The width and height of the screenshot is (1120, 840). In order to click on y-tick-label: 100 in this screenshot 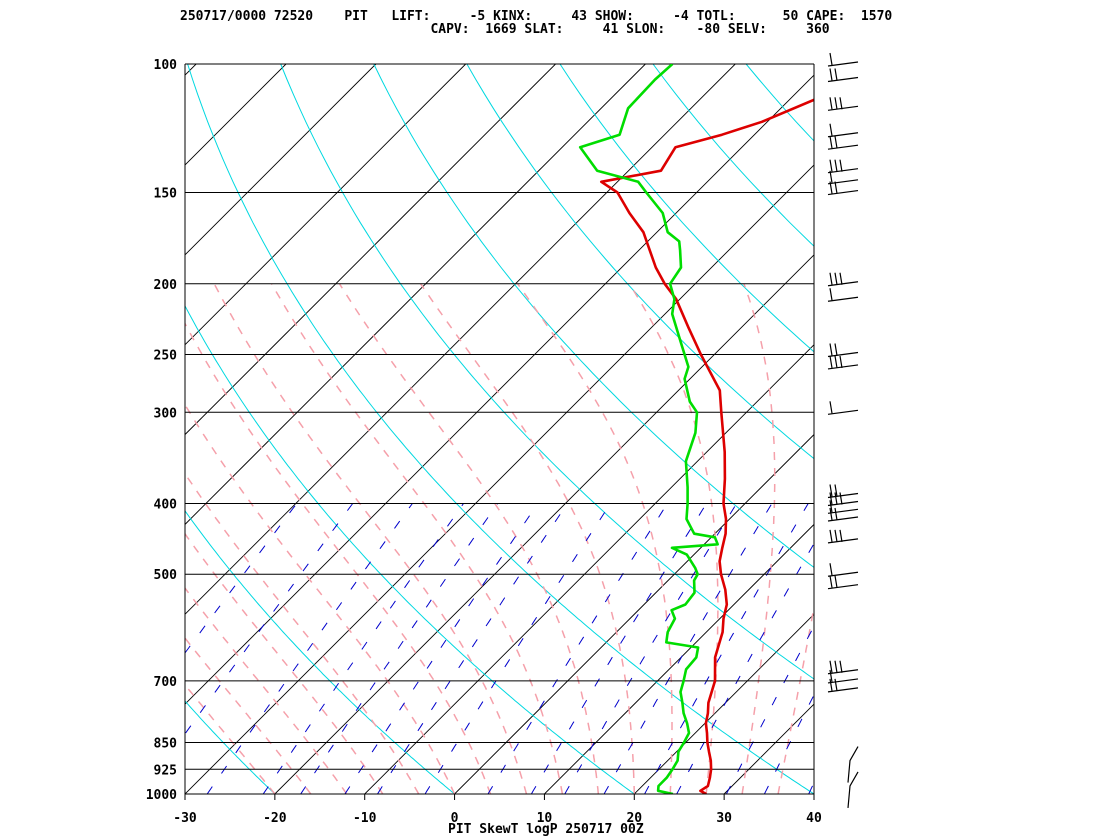, I will do `click(166, 65)`.